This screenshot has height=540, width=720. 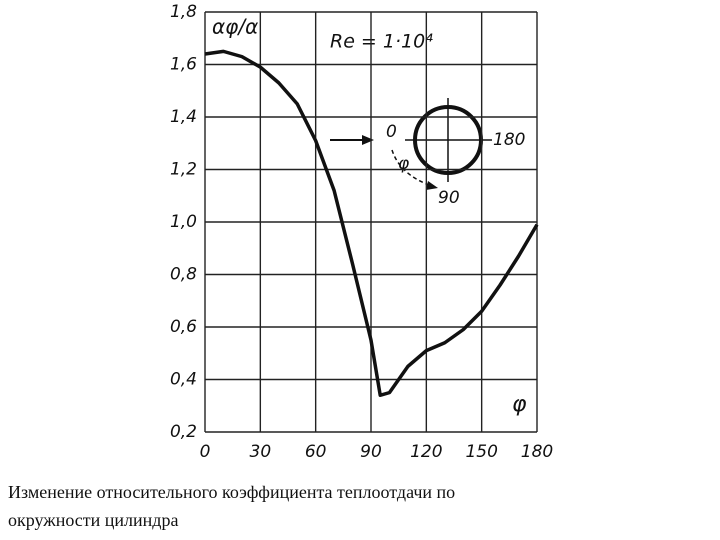 What do you see at coordinates (183, 170) in the screenshot?
I see `y-tick-label: 1,2` at bounding box center [183, 170].